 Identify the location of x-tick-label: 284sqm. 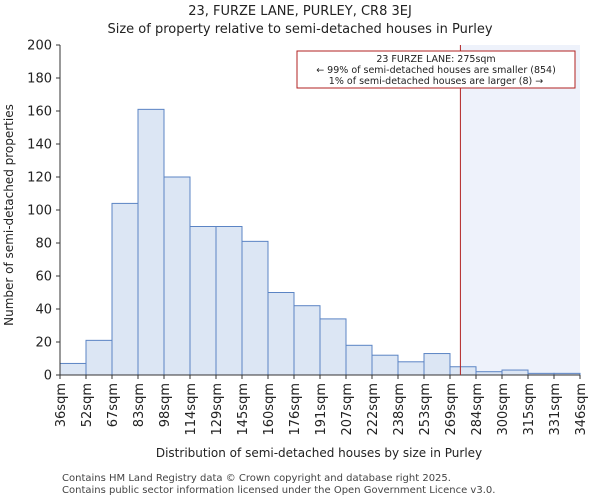
(477, 409).